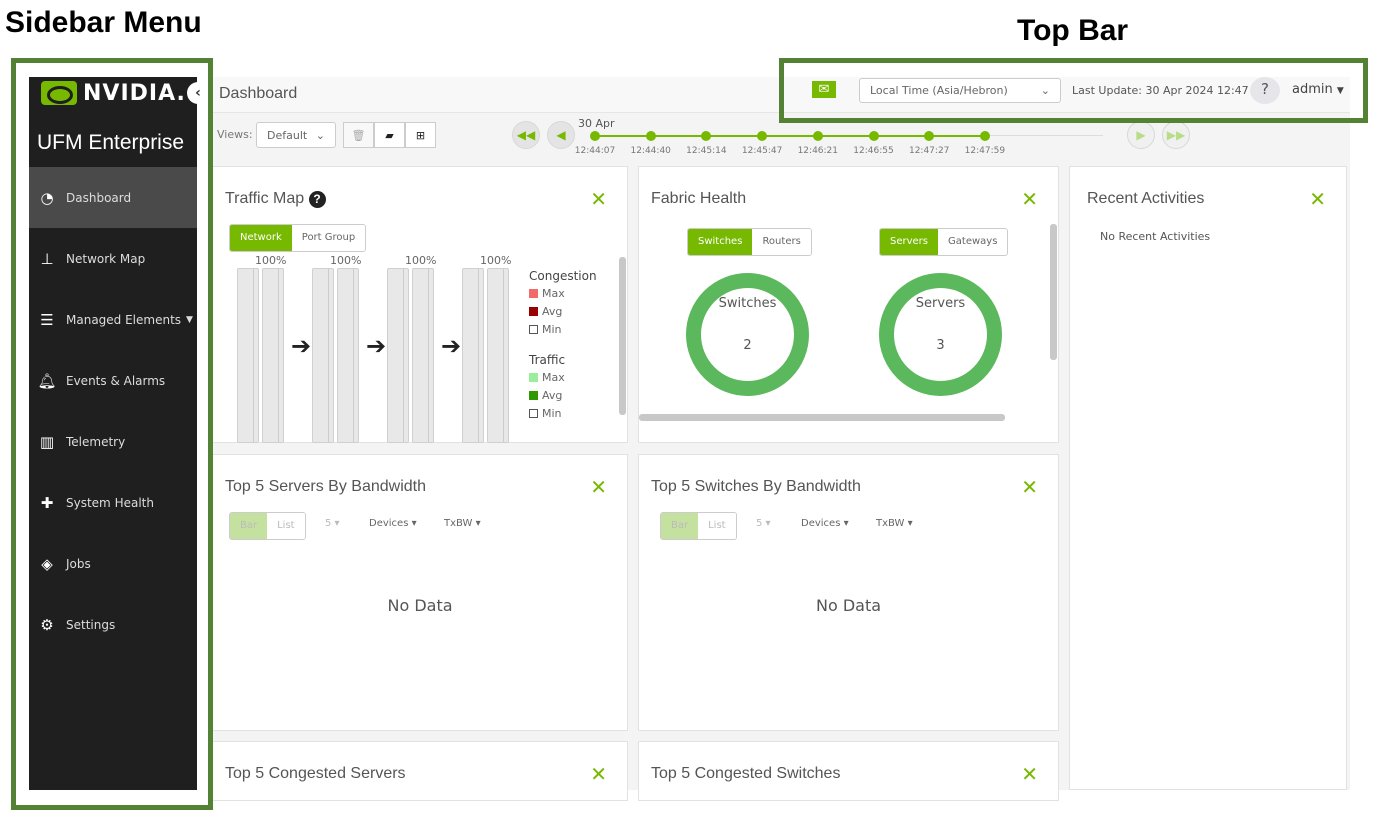  What do you see at coordinates (189, 319) in the screenshot?
I see `chevron-down-icon: ▼` at bounding box center [189, 319].